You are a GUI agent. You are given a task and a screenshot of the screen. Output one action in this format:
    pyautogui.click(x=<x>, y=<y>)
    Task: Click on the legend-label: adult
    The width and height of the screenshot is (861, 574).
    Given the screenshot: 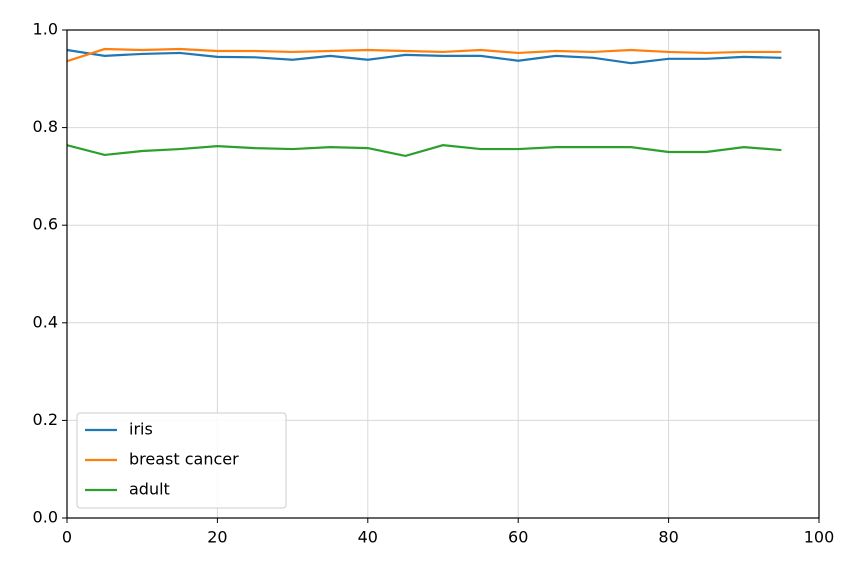 What is the action you would take?
    pyautogui.click(x=149, y=489)
    